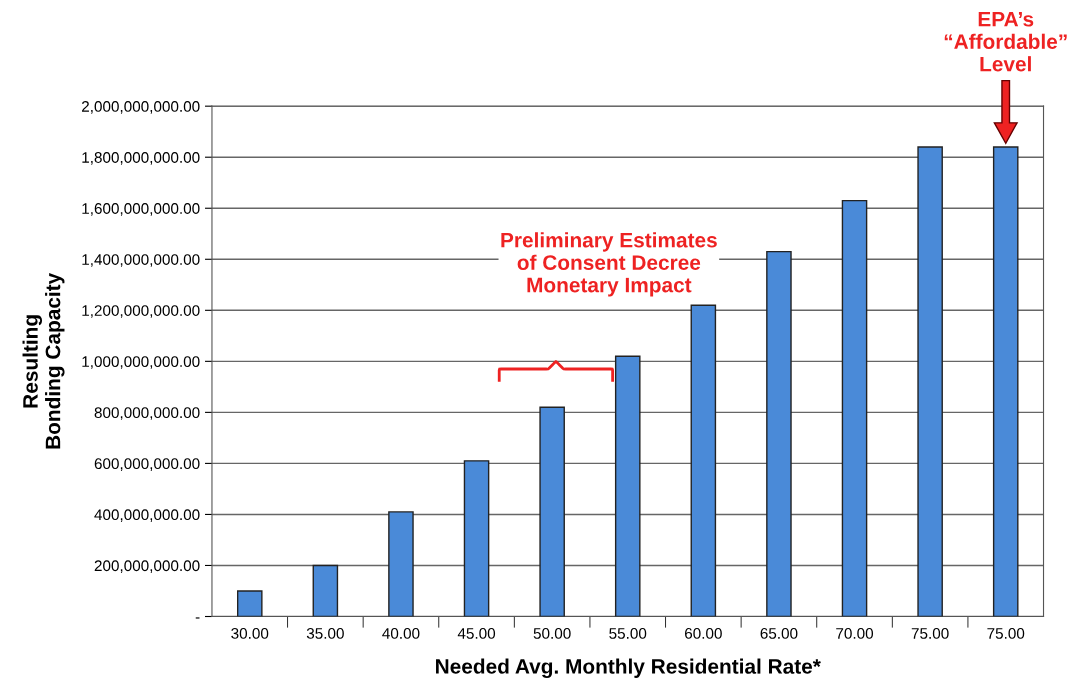  What do you see at coordinates (147, 566) in the screenshot?
I see `y-tick-label: 200,000,000.00` at bounding box center [147, 566].